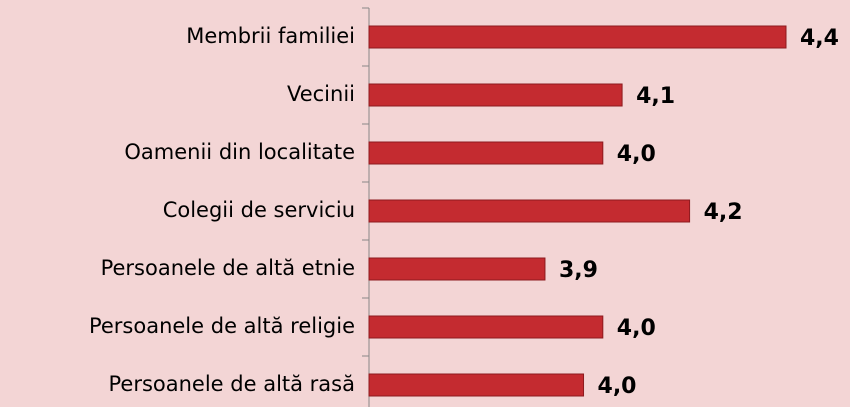 Image resolution: width=850 pixels, height=407 pixels. Describe the element at coordinates (228, 268) in the screenshot. I see `category-label: Persoanele de altă etnie` at that location.